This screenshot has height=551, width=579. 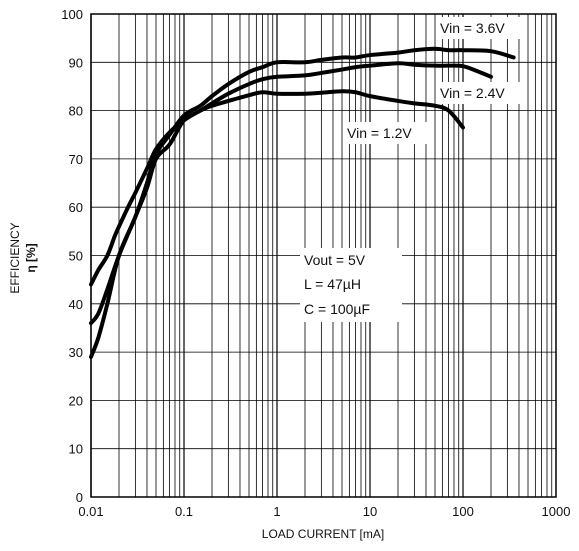 I want to click on y-axis-title-line2: η [%], so click(x=31, y=257).